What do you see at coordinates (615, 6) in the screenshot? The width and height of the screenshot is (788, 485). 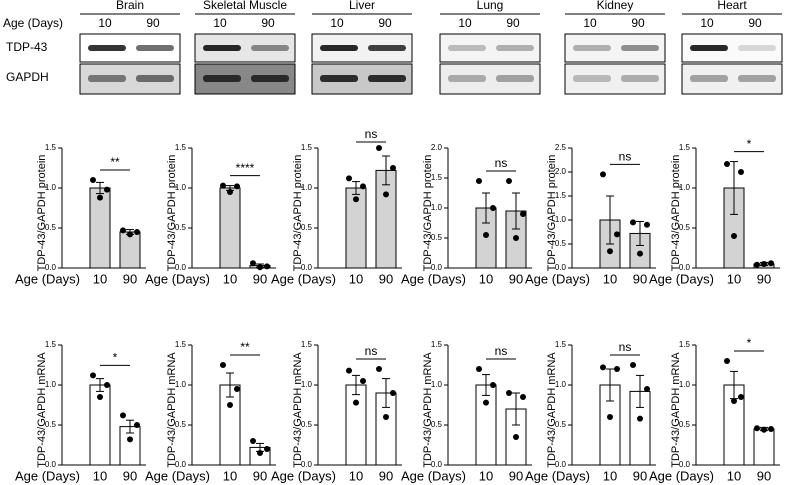 I see `tissue-name: Kidney` at bounding box center [615, 6].